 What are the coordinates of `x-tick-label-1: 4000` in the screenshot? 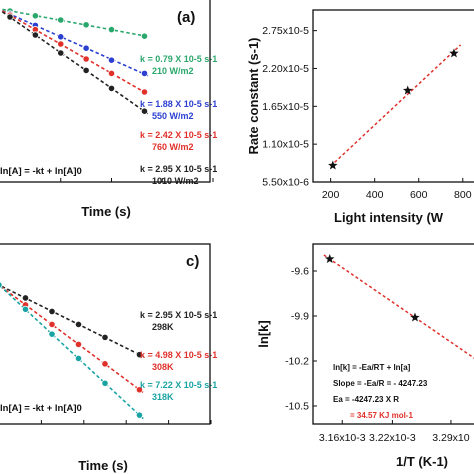 It's located at (112, 1).